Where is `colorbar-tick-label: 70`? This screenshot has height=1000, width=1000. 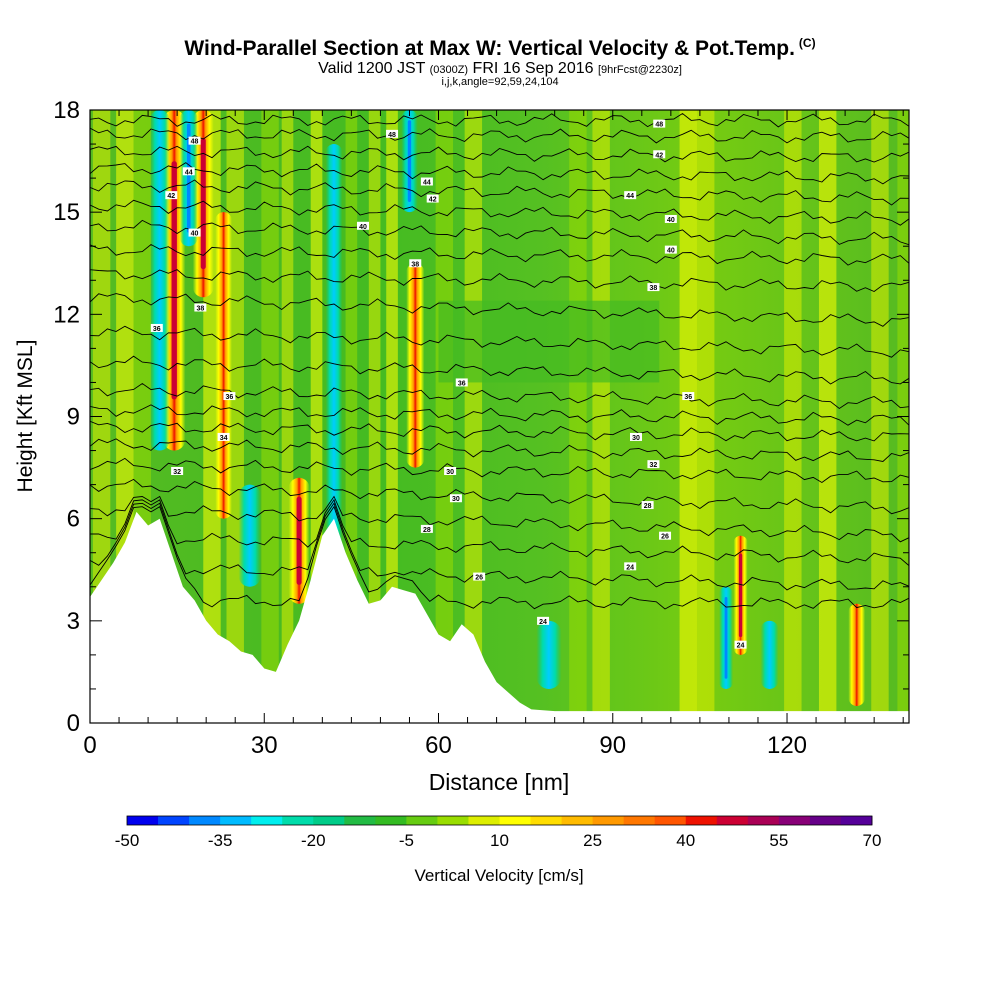
colorbar-tick-label: 70 is located at coordinates (872, 840).